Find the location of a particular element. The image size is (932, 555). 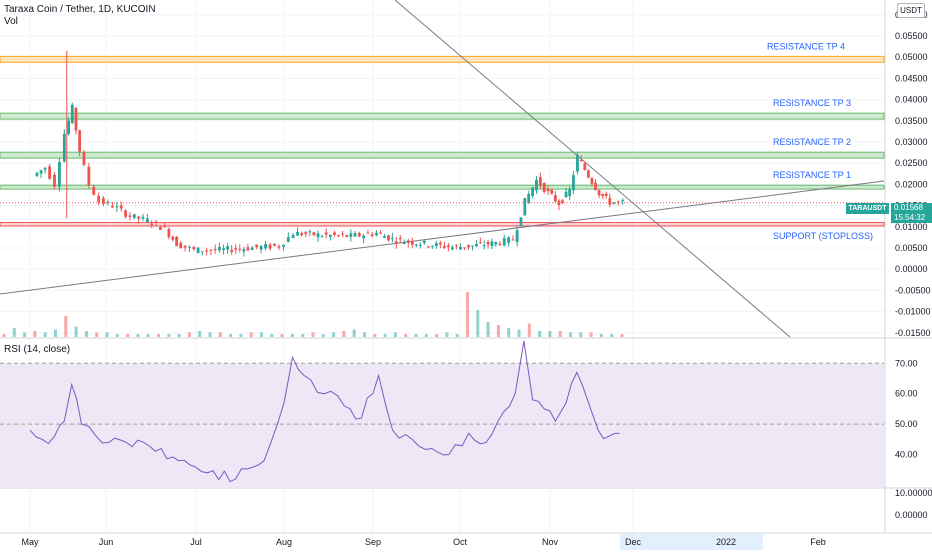

time-axis-label: May is located at coordinates (30, 542).